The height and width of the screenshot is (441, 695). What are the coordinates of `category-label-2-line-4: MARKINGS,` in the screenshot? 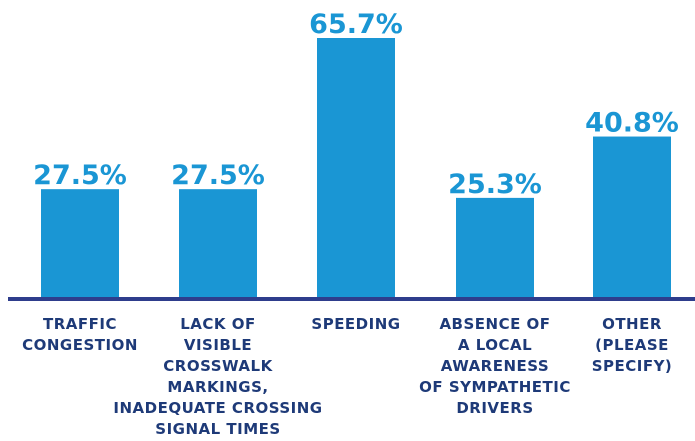 It's located at (217, 387).